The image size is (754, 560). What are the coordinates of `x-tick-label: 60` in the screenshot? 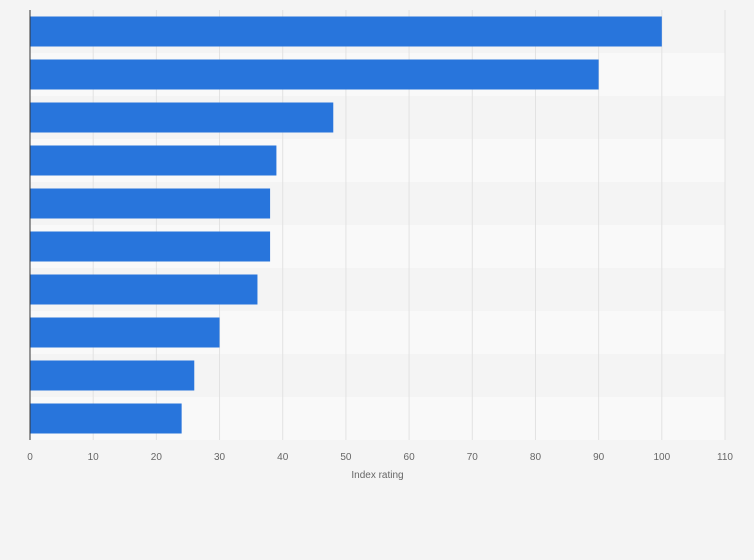 It's located at (410, 457).